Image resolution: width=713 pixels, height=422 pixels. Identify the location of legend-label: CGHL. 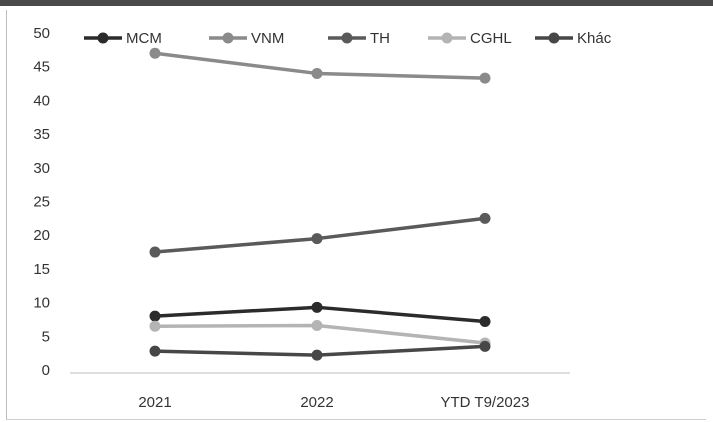
(491, 38).